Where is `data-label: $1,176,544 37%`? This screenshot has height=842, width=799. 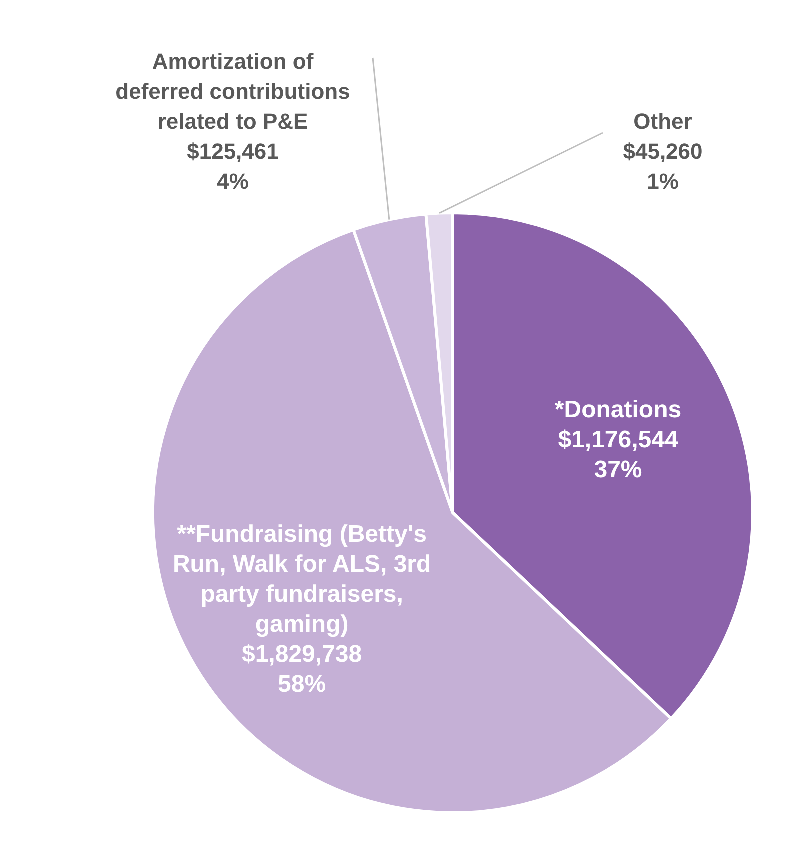
data-label: $1,176,544 37% is located at coordinates (618, 455).